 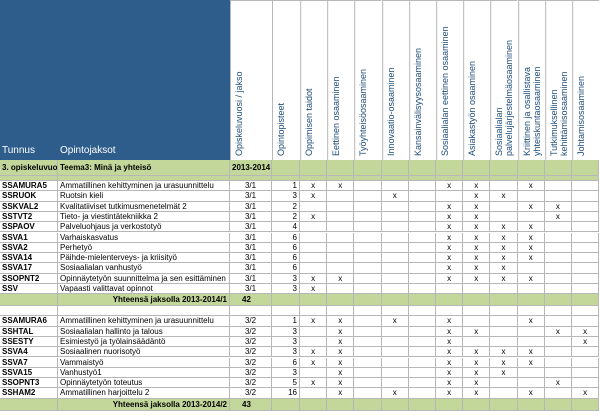 I want to click on total-spacer, so click(x=29, y=300).